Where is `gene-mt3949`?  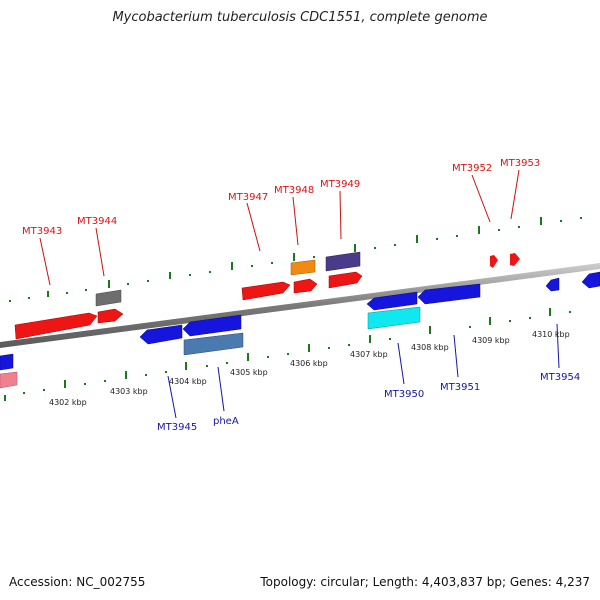
gene-mt3949 is located at coordinates (345, 280).